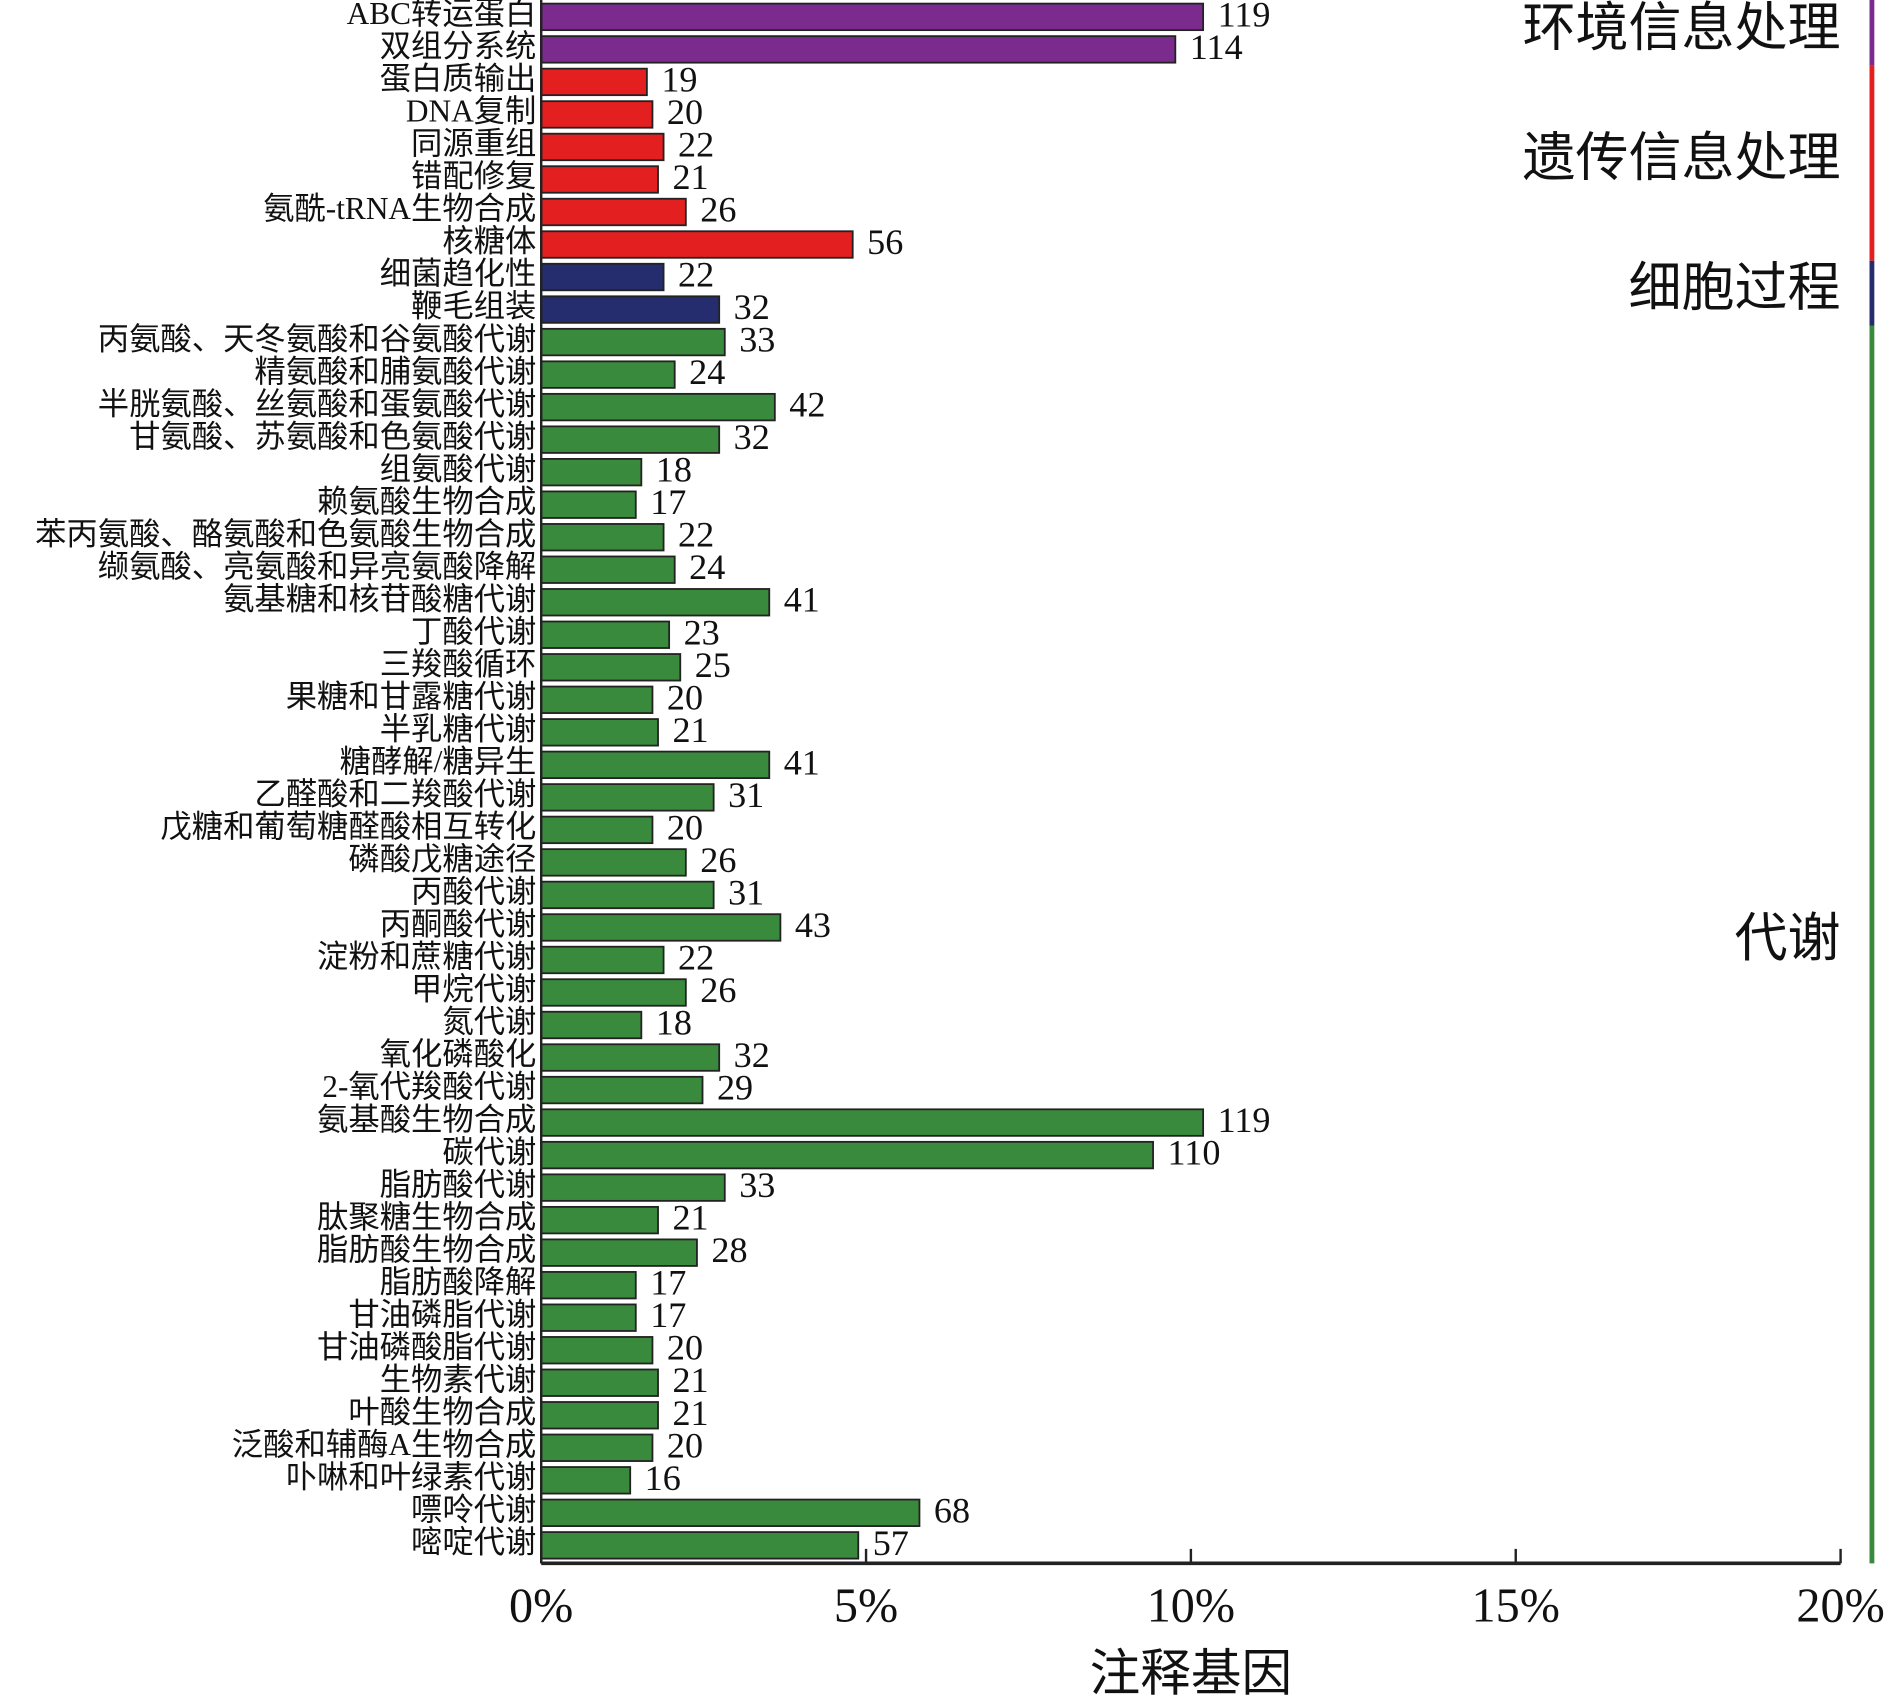 This screenshot has width=1890, height=1708. I want to click on value-label: 29, so click(735, 1088).